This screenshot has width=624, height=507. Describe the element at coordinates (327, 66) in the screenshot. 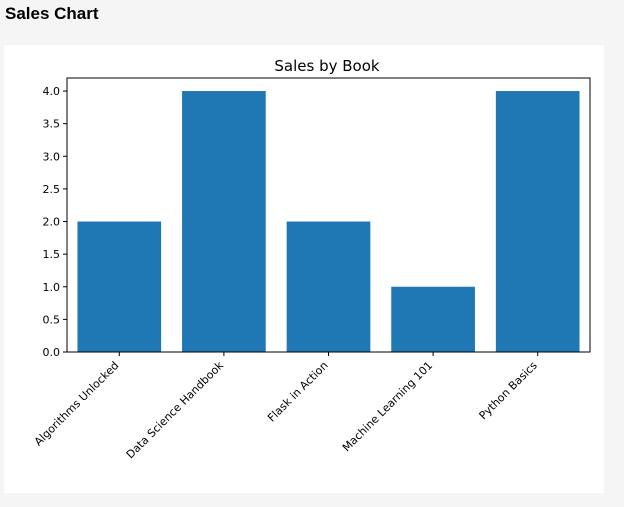

I see `chart-title: Sales by Book` at that location.